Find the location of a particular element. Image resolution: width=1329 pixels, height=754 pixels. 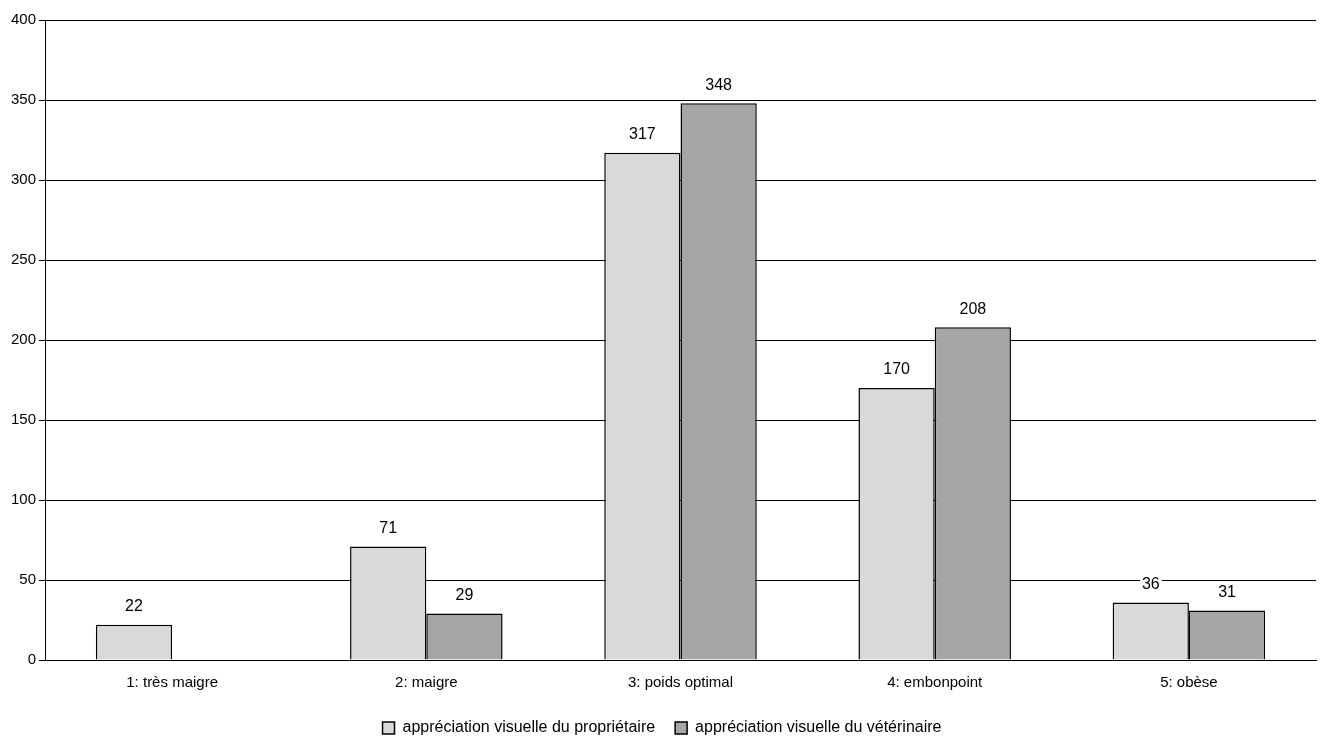

x-tick-label: 1: très maigre is located at coordinates (172, 682).